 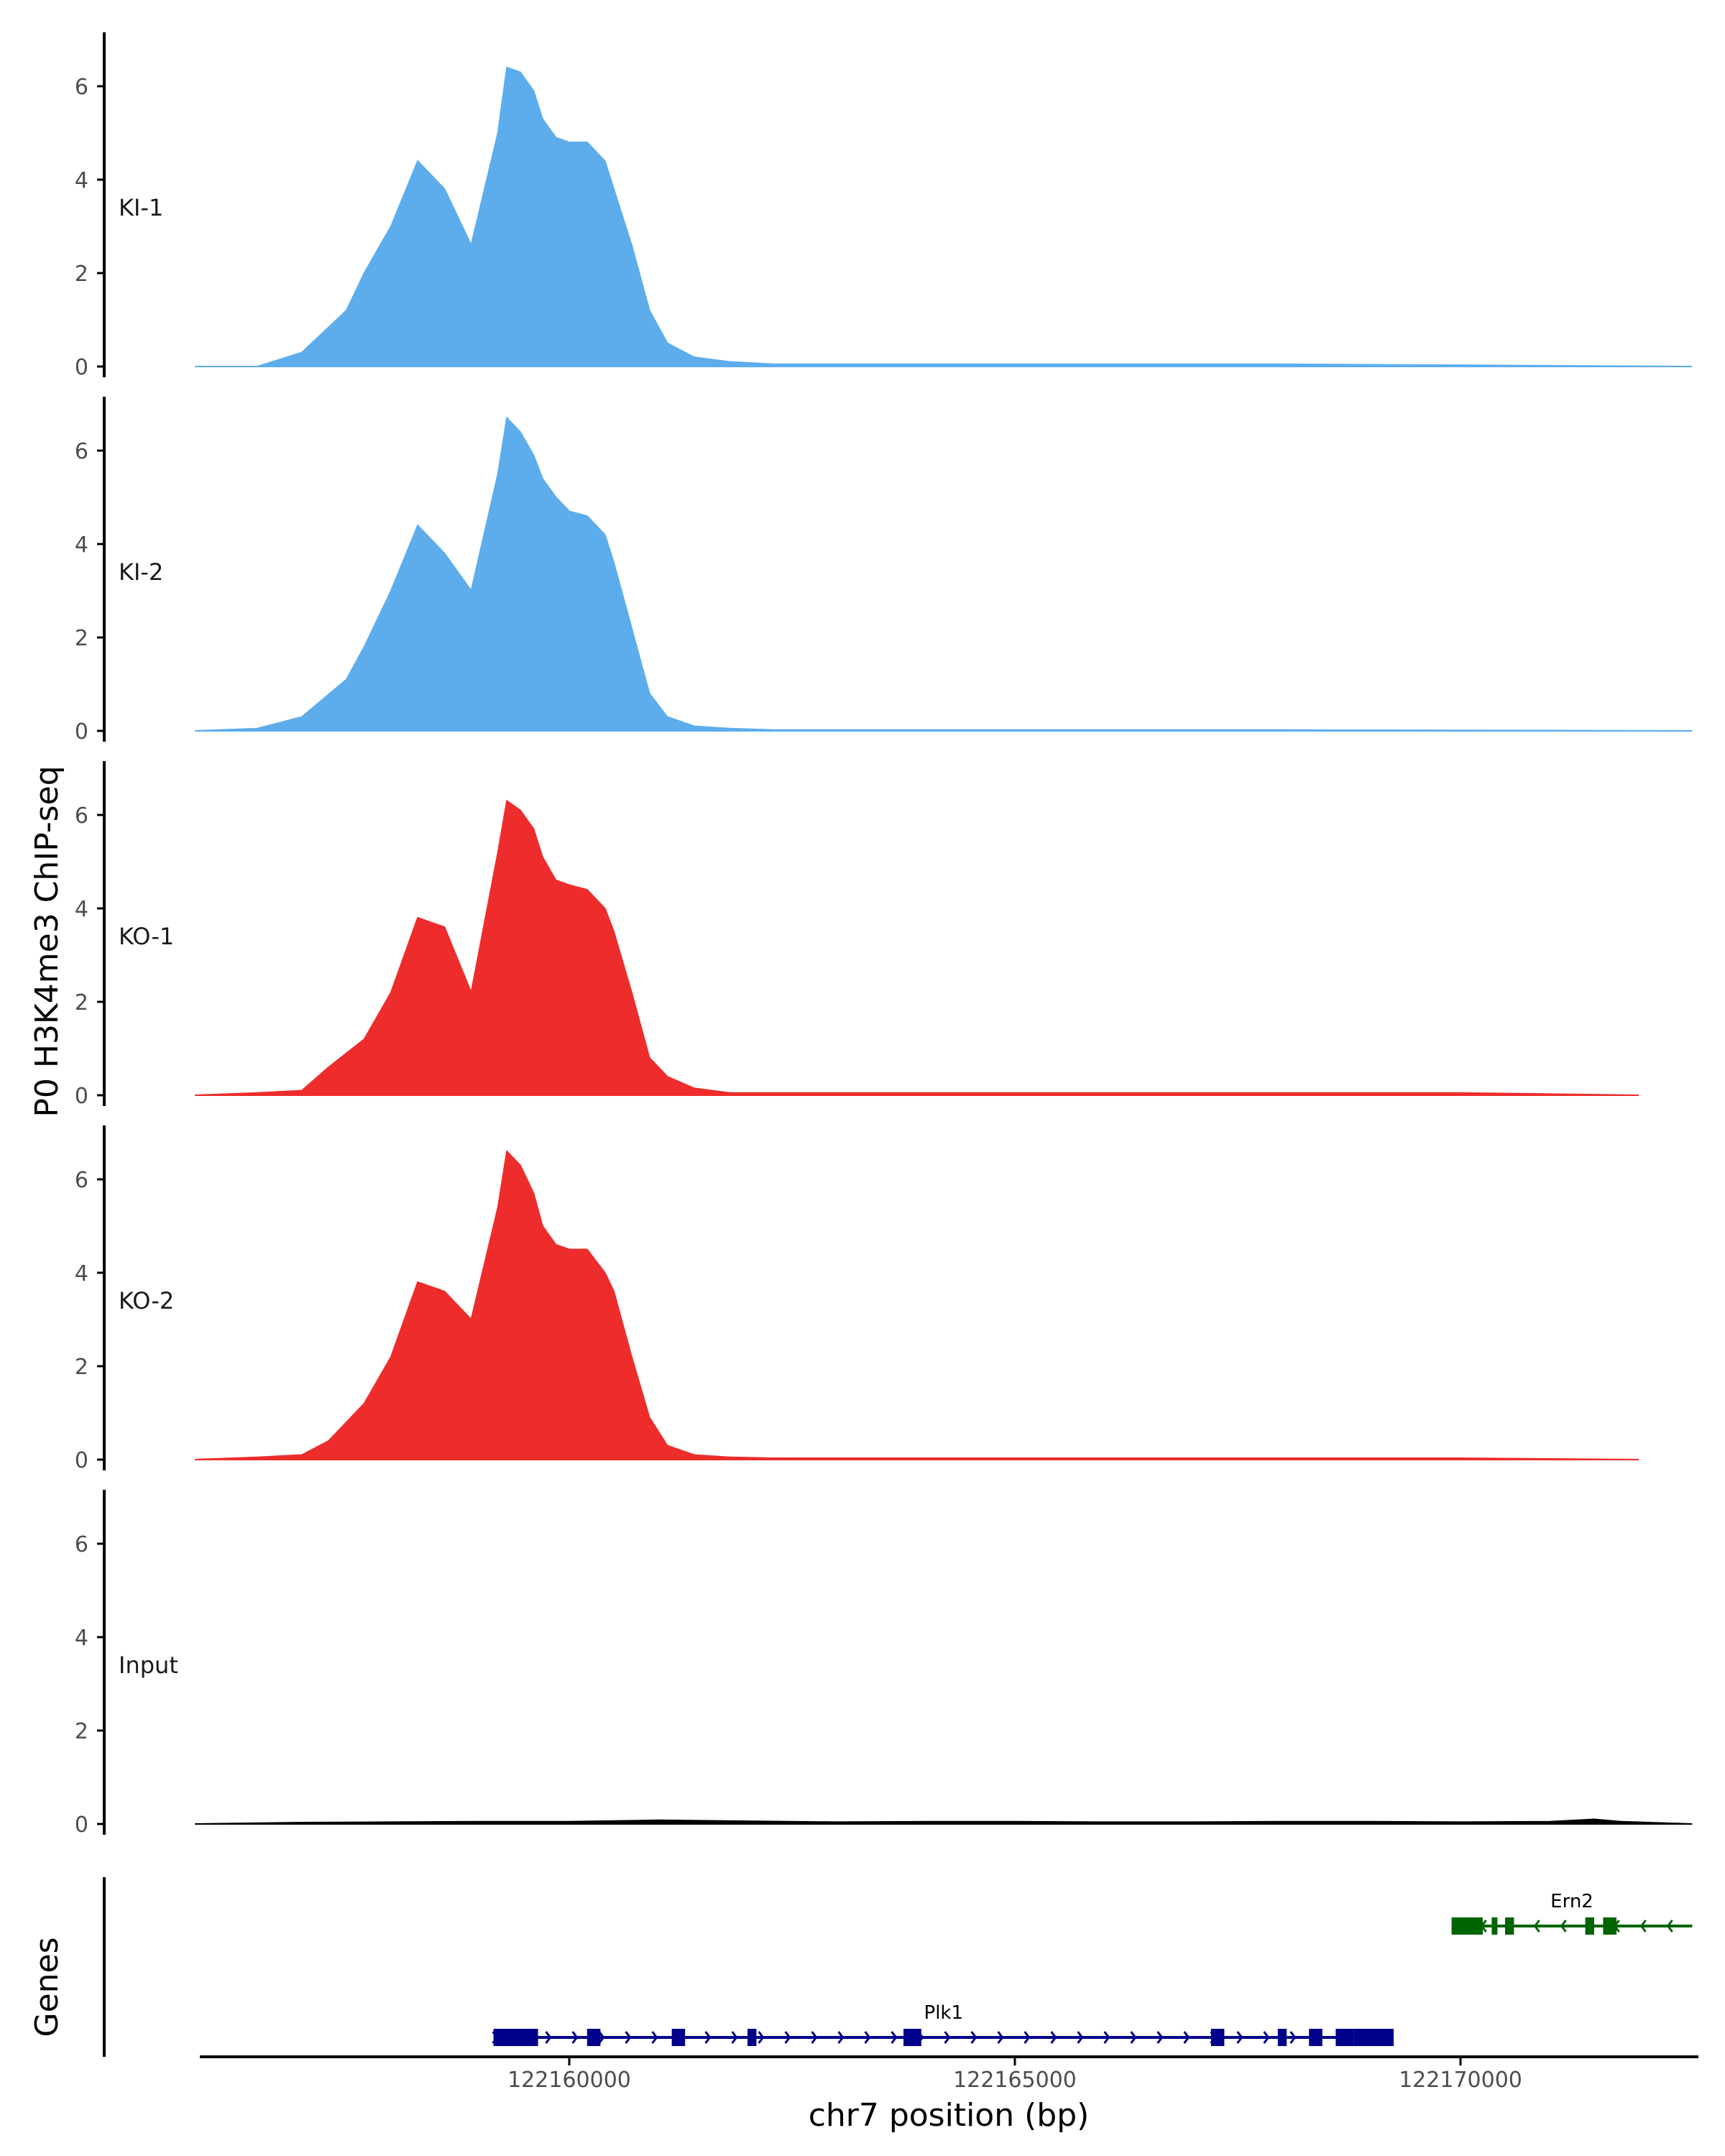 I want to click on track-label: KI-2, so click(x=141, y=572).